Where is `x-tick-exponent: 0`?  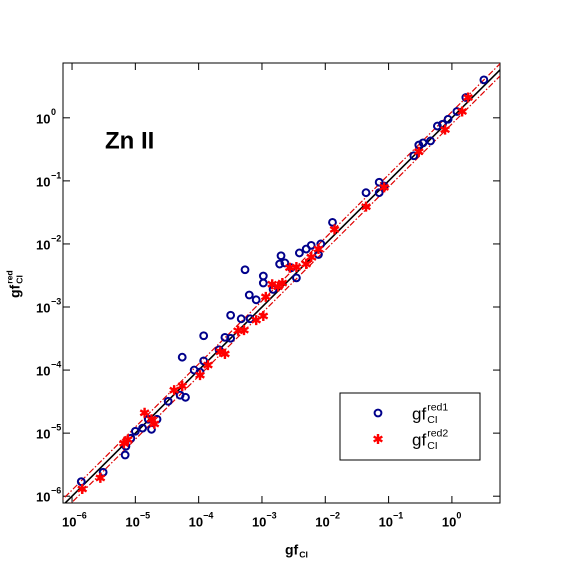 x-tick-exponent: 0 is located at coordinates (458, 515).